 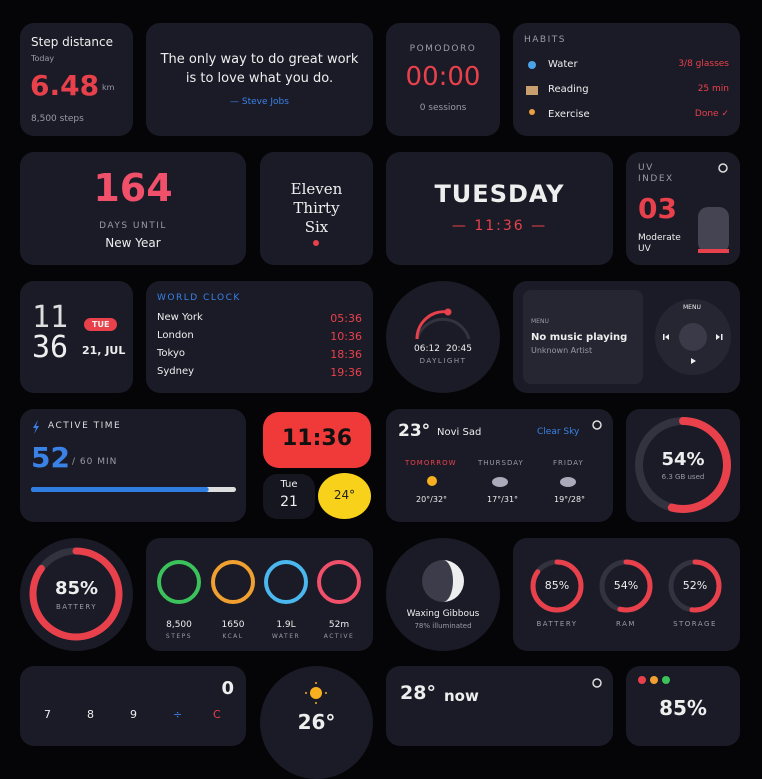 I want to click on day: TUESDAY, so click(x=499, y=194).